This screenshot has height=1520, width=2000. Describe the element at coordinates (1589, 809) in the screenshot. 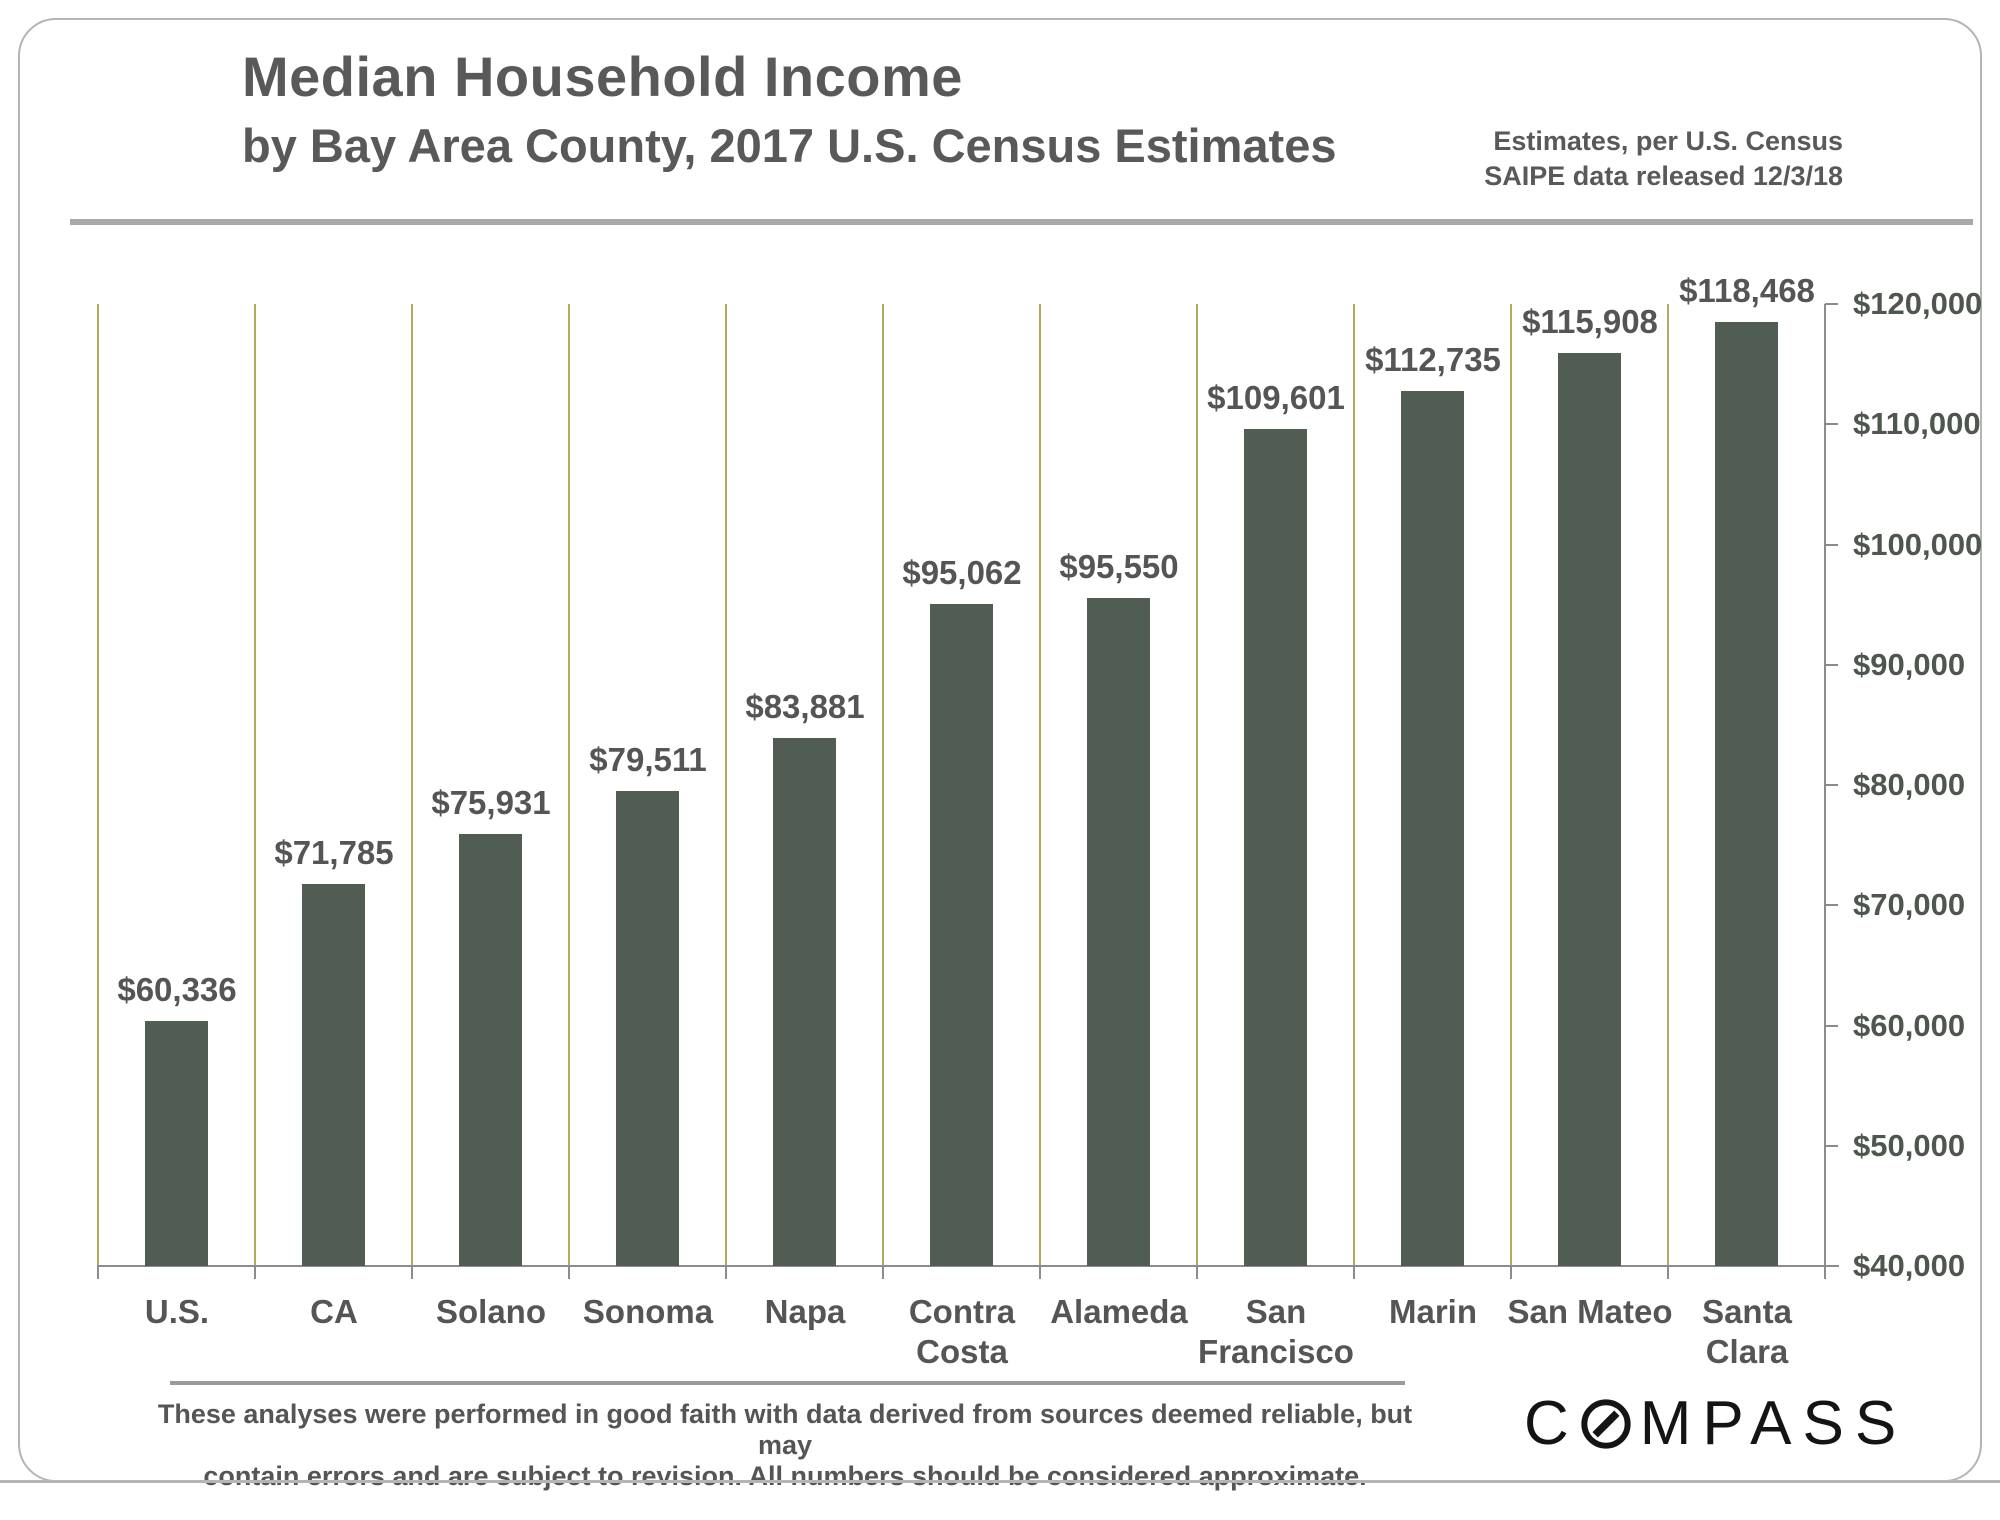

I see `bar-san-mateo` at that location.